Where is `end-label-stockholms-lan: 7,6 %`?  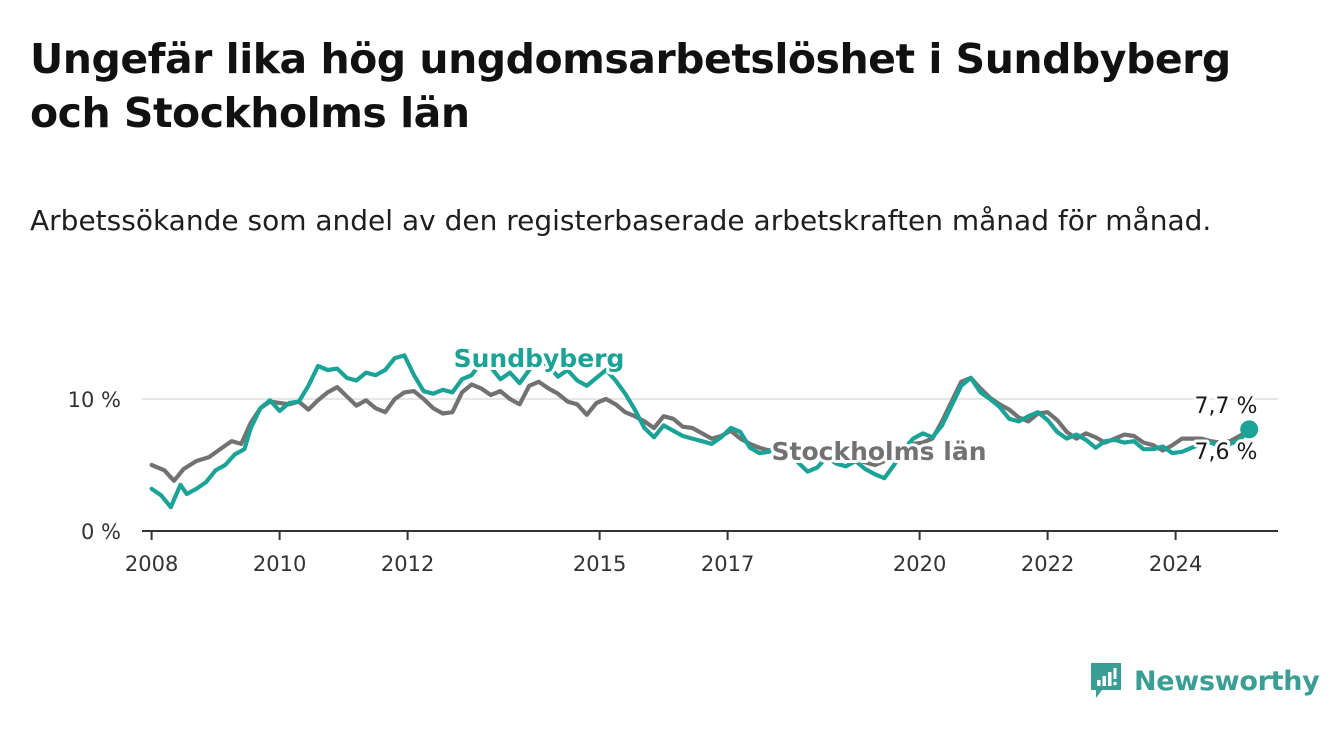 end-label-stockholms-lan: 7,6 % is located at coordinates (1226, 452).